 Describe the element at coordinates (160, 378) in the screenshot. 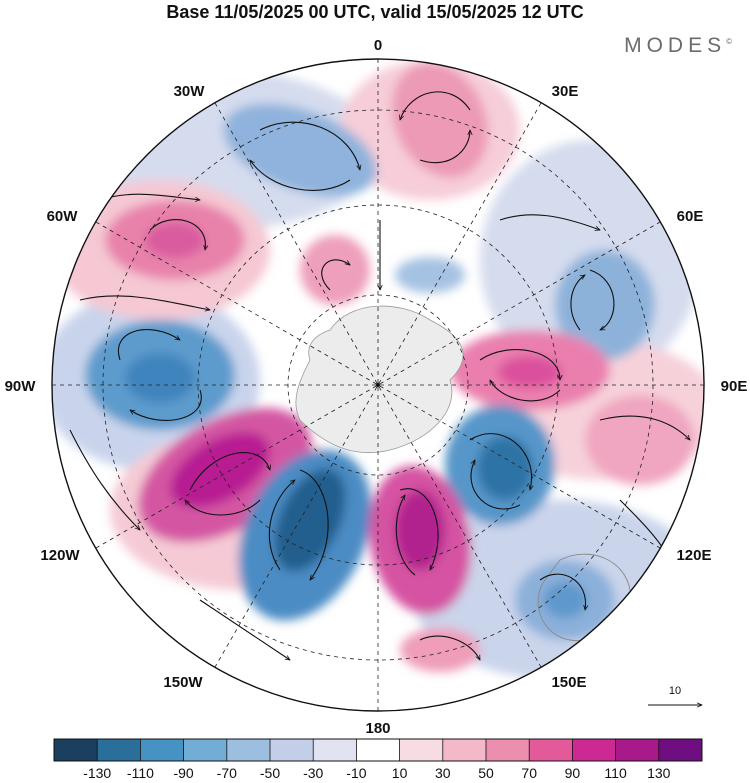

I see `anomaly-core-blue-90w` at that location.